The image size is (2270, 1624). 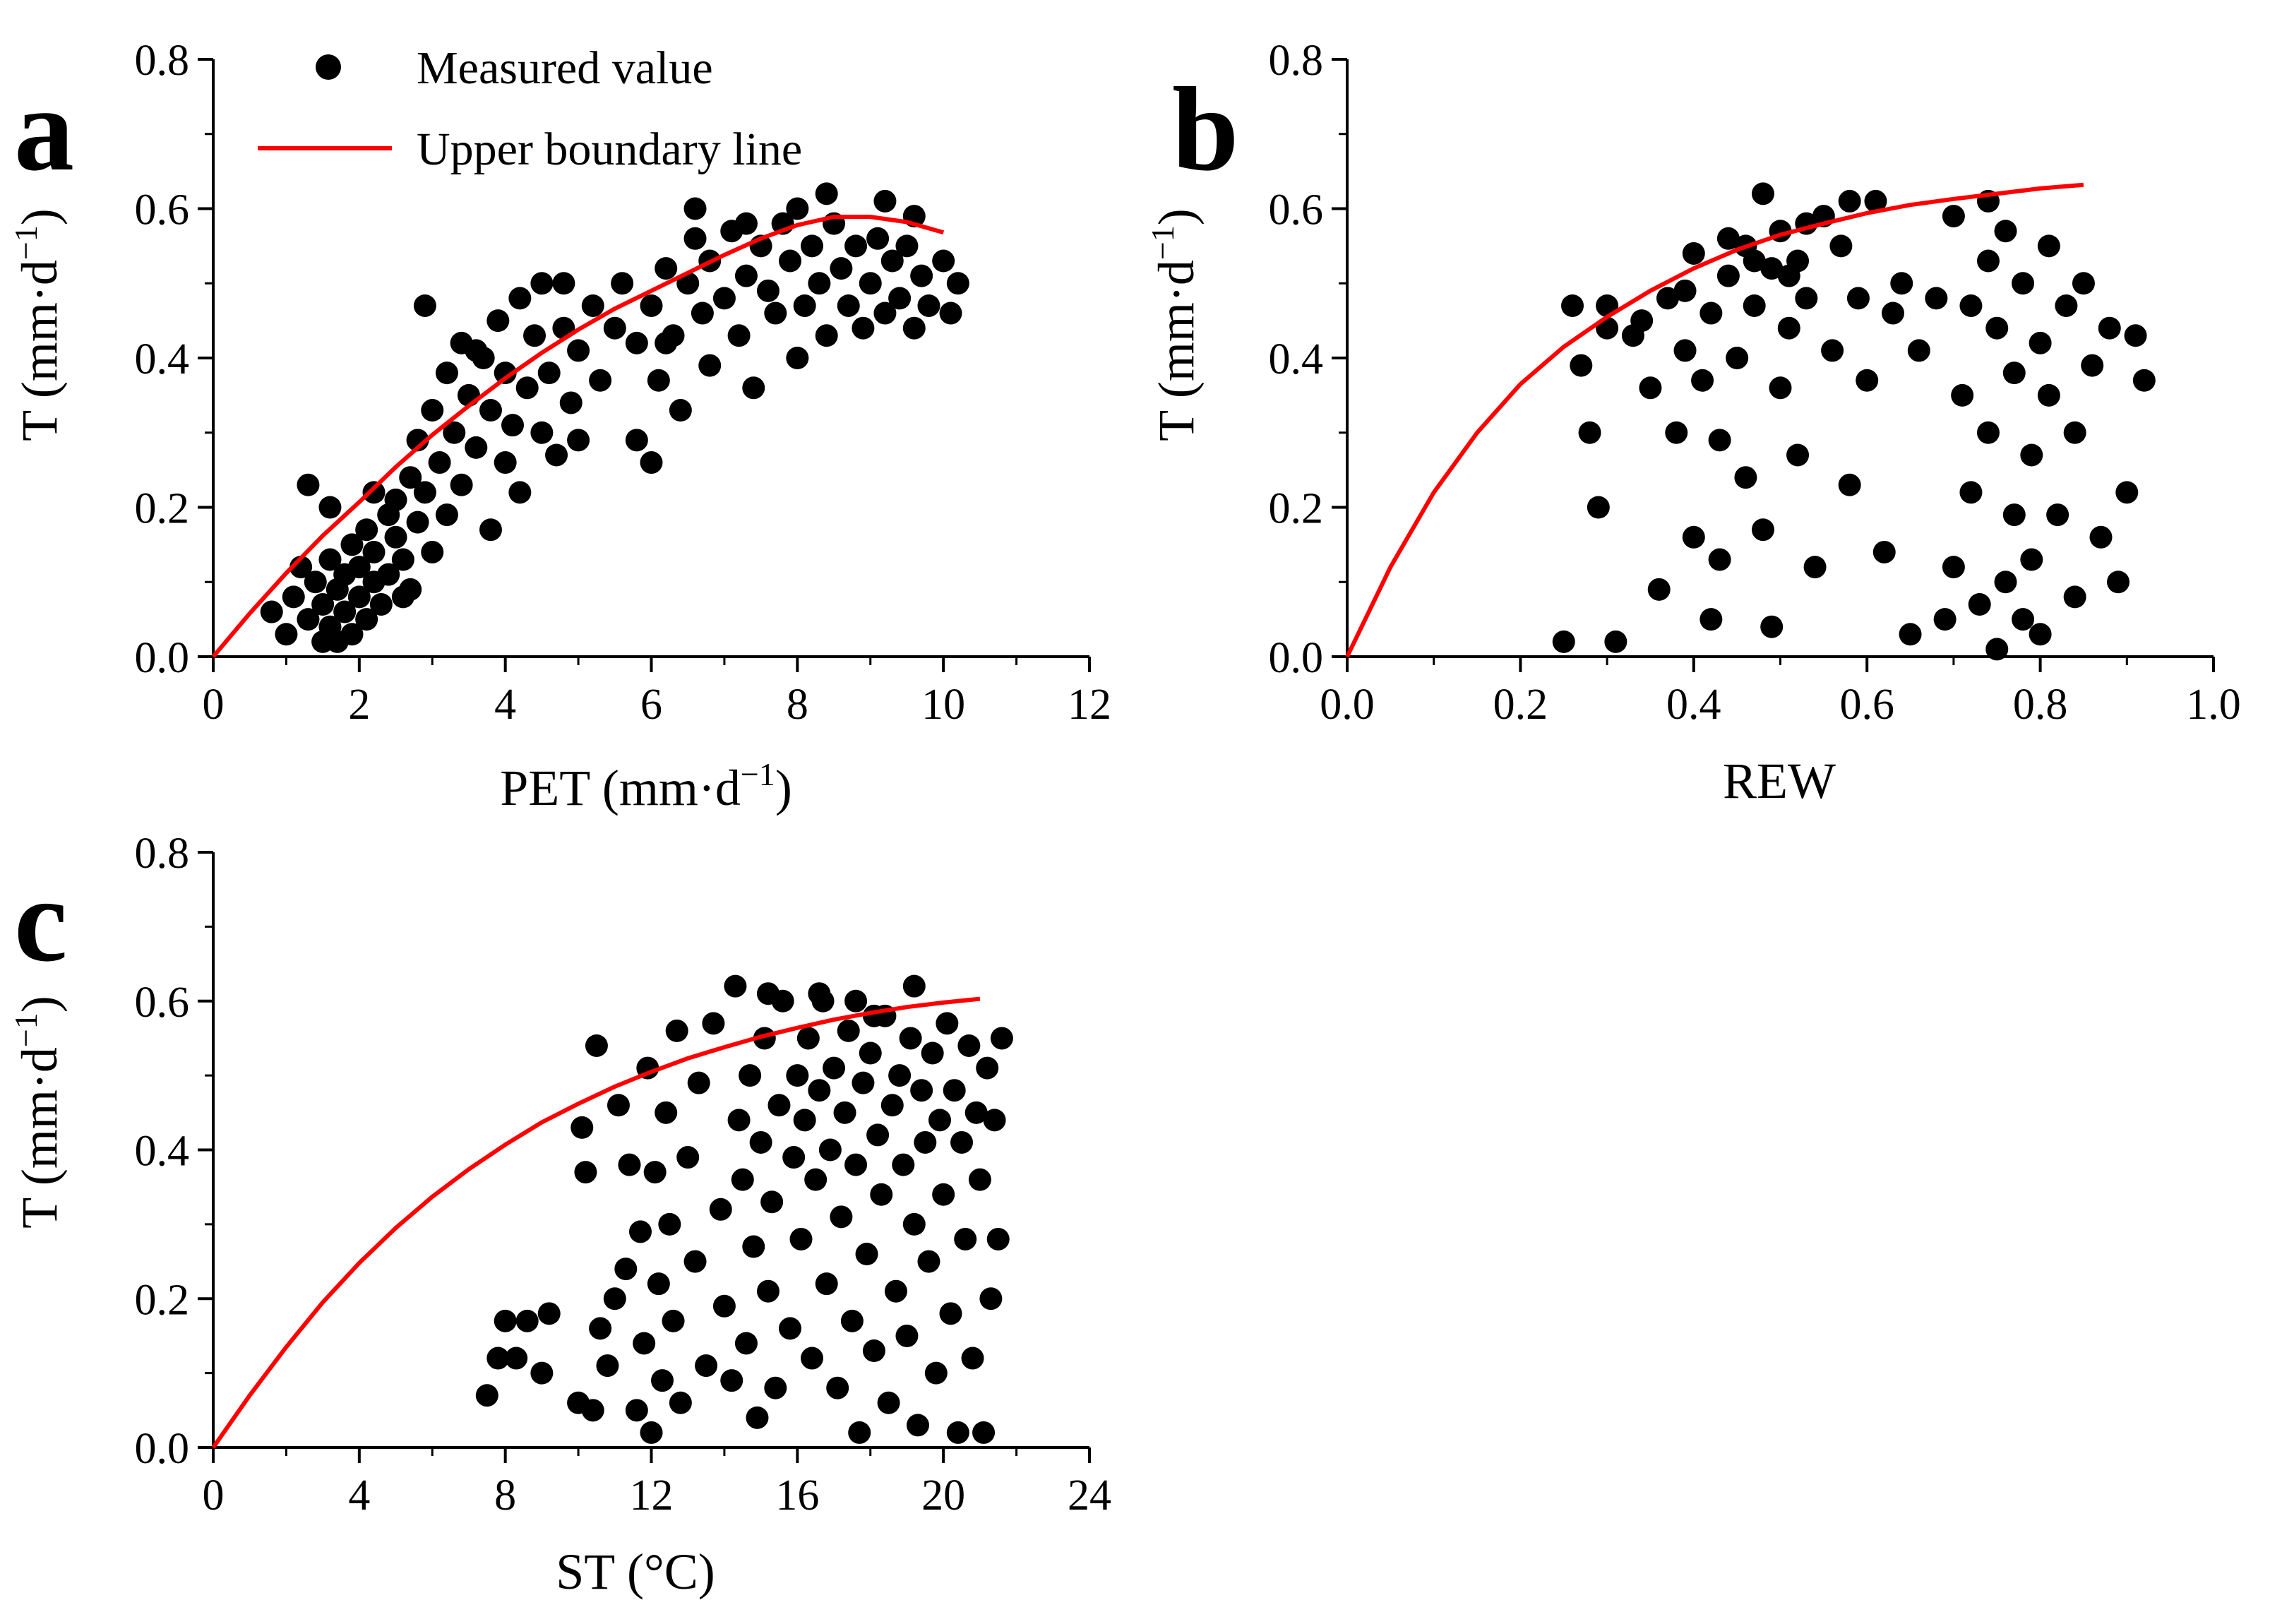 I want to click on panel-label-a: a, so click(x=44, y=129).